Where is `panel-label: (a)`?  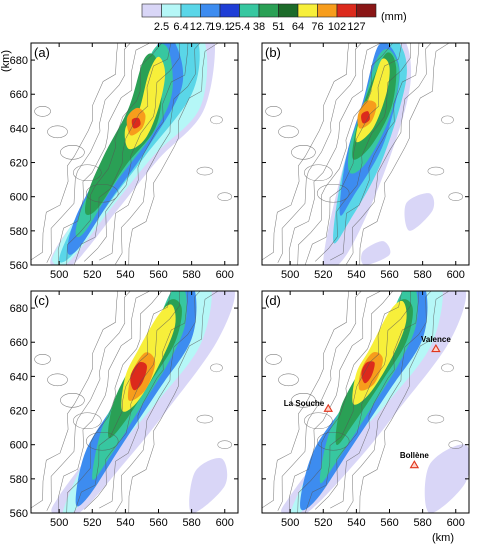 panel-label: (a) is located at coordinates (42, 52).